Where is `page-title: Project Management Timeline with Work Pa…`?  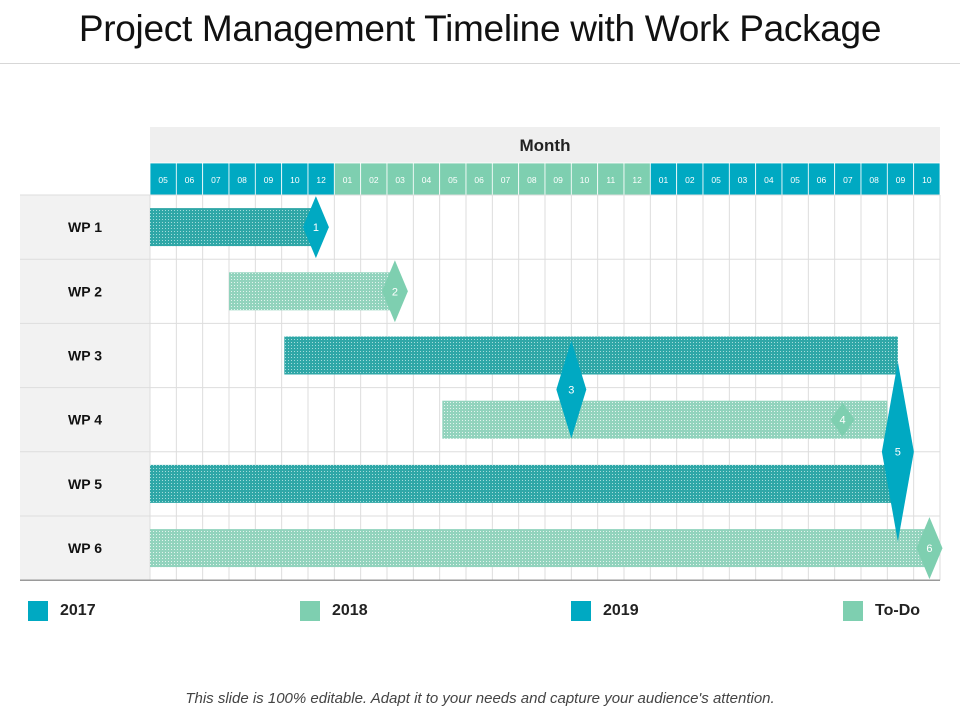 page-title: Project Management Timeline with Work Pa… is located at coordinates (480, 28).